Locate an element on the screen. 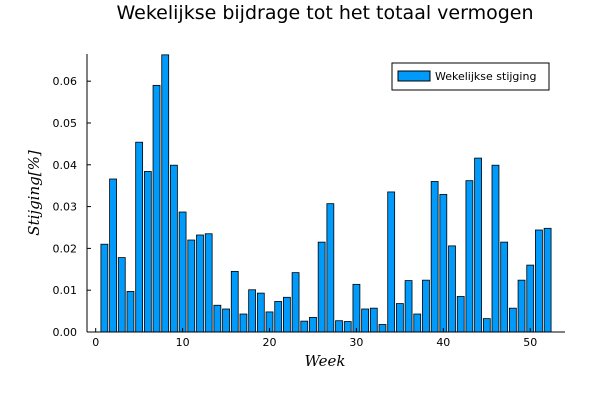  legend: Wekelijkse stijging is located at coordinates (470, 76).